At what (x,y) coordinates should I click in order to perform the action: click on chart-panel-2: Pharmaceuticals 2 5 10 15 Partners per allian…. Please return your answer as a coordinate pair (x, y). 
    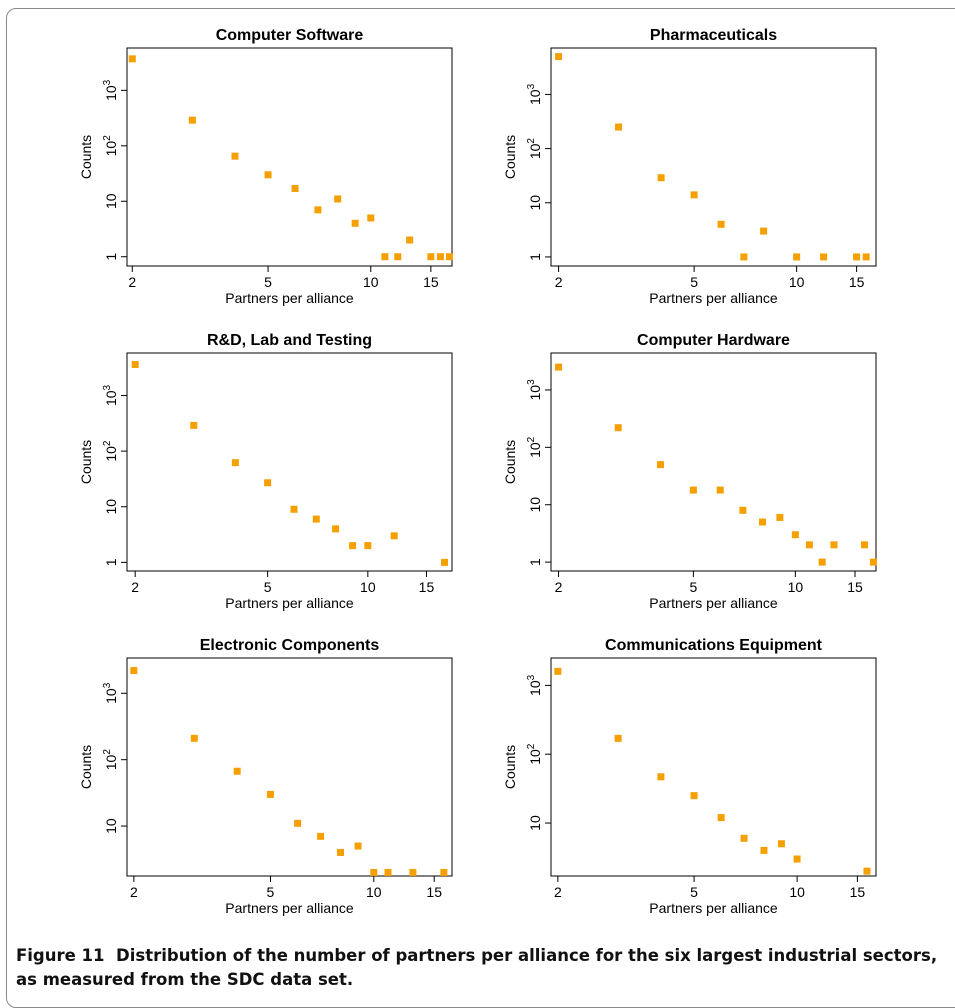
    Looking at the image, I should click on (699, 181).